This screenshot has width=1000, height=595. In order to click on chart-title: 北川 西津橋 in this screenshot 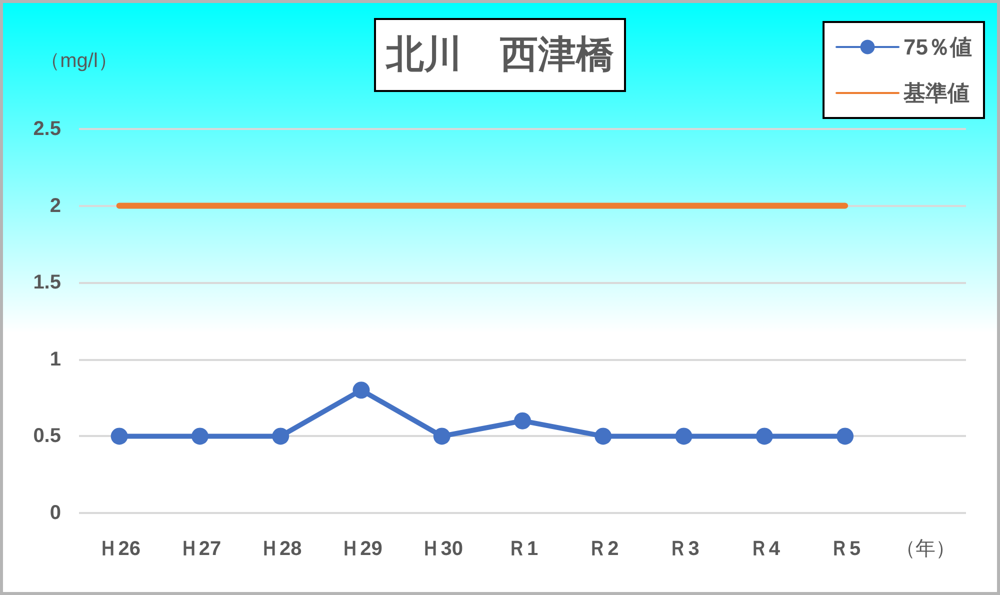, I will do `click(499, 55)`.